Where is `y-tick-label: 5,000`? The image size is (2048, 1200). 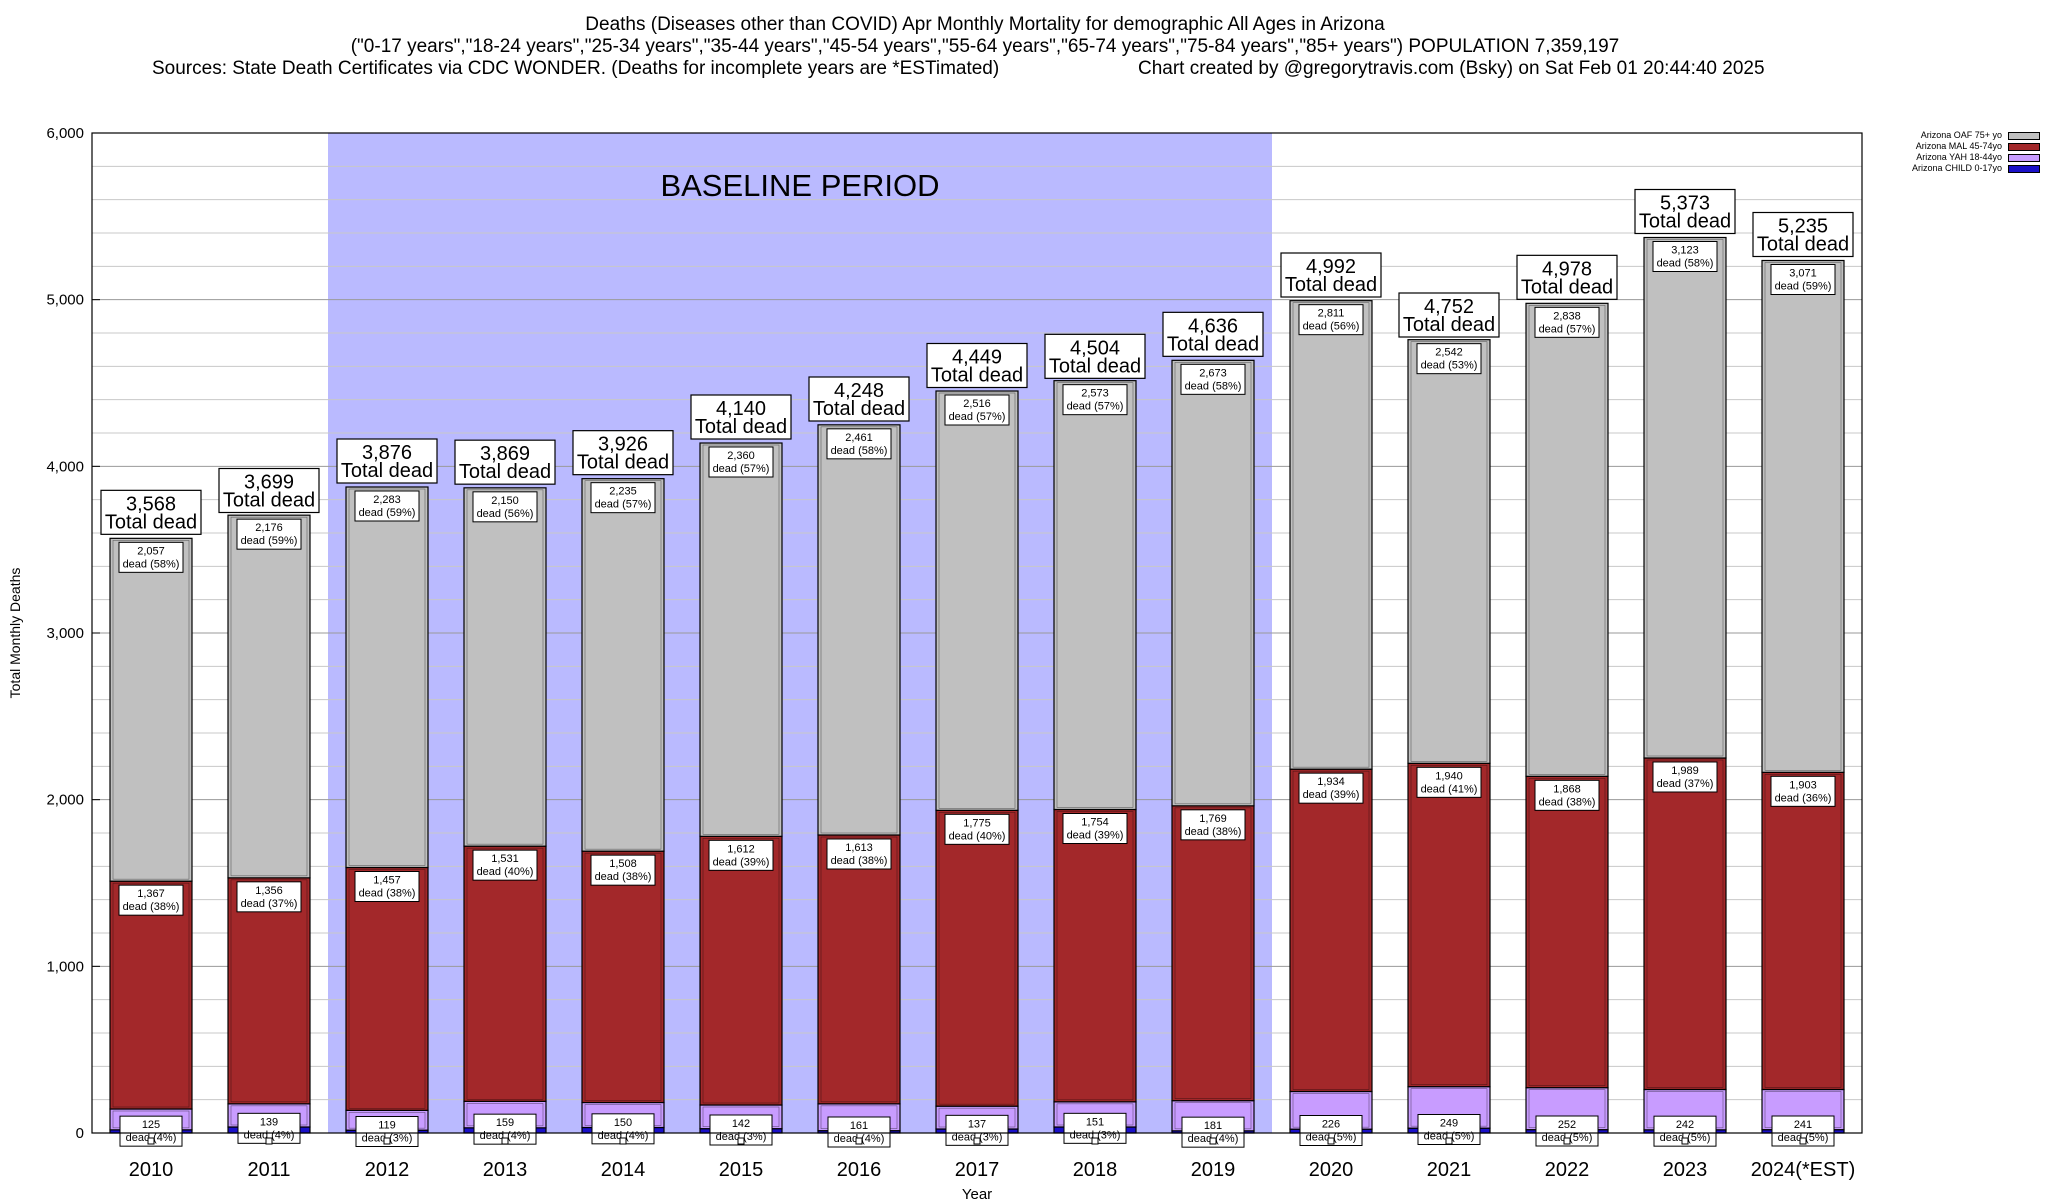
y-tick-label: 5,000 is located at coordinates (65, 300).